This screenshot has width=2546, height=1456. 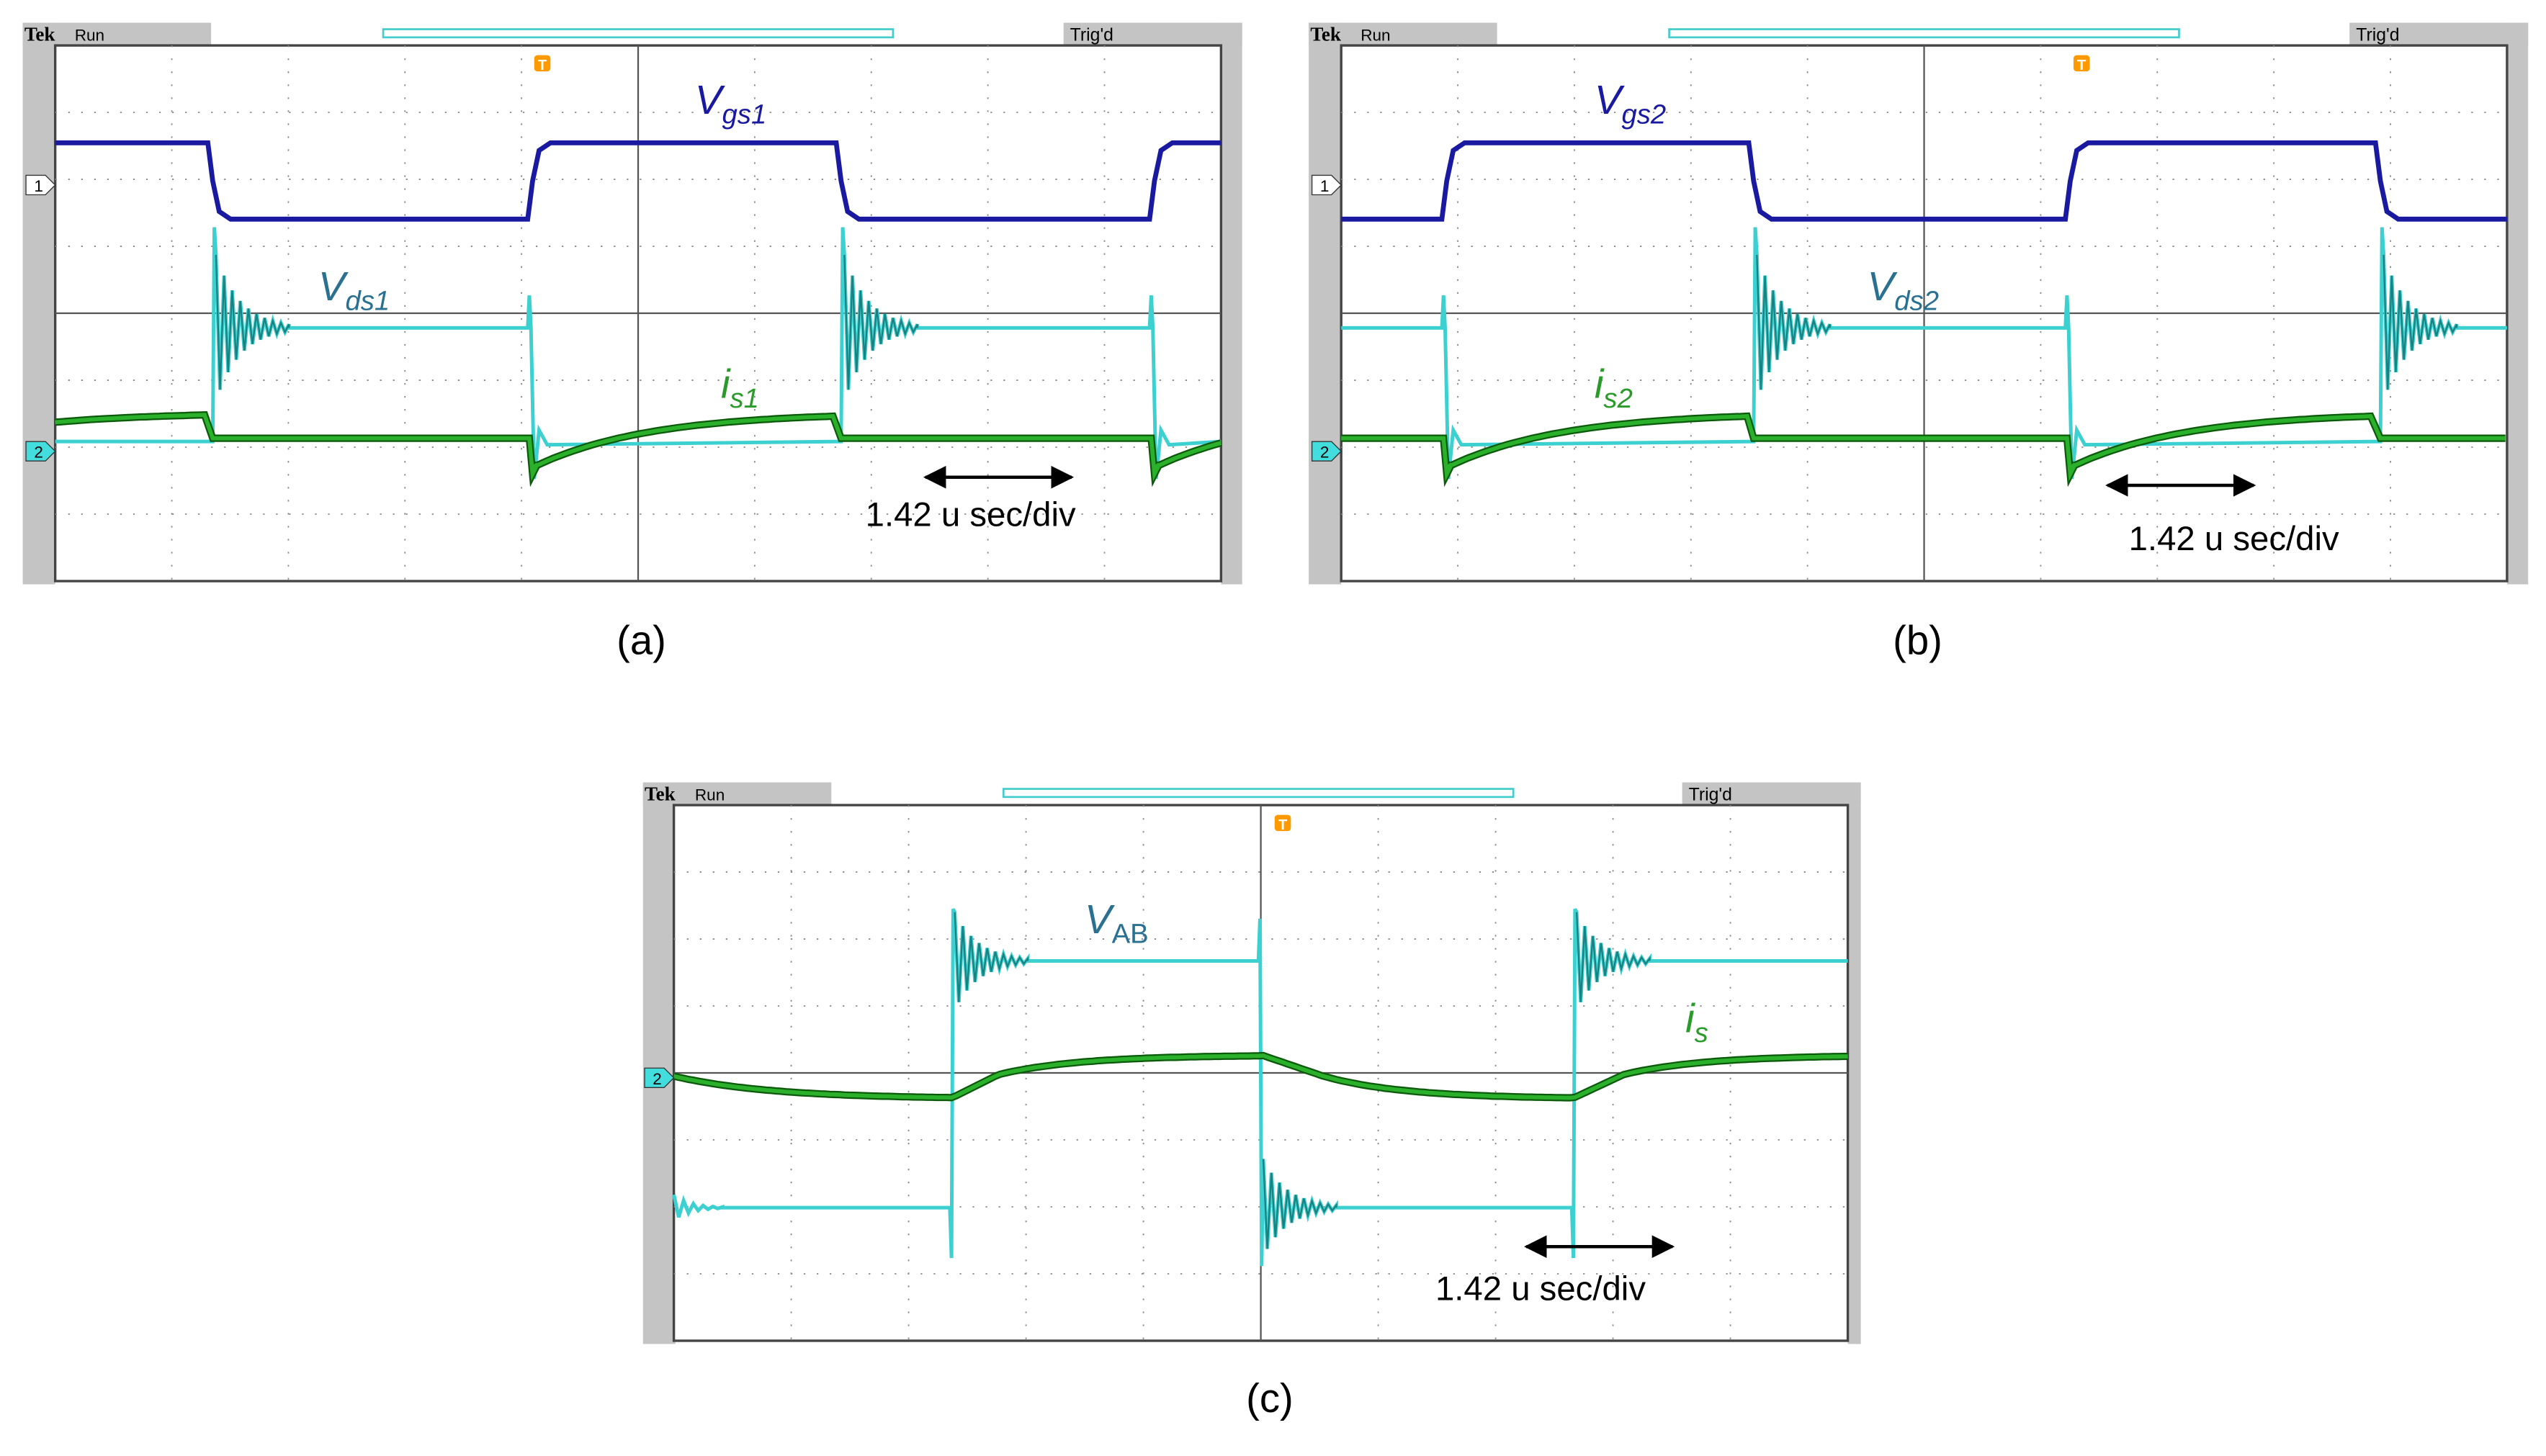 What do you see at coordinates (744, 114) in the screenshot?
I see `signal-label-sub: gs1` at bounding box center [744, 114].